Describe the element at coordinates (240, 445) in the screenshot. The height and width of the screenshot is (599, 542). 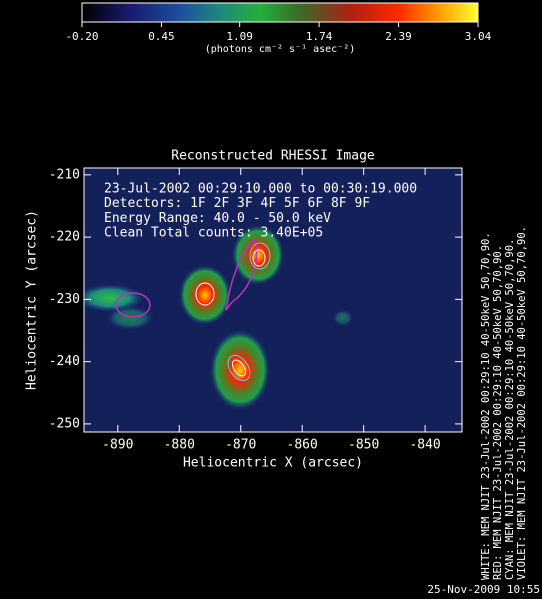
I see `x-tick-label: -870` at that location.